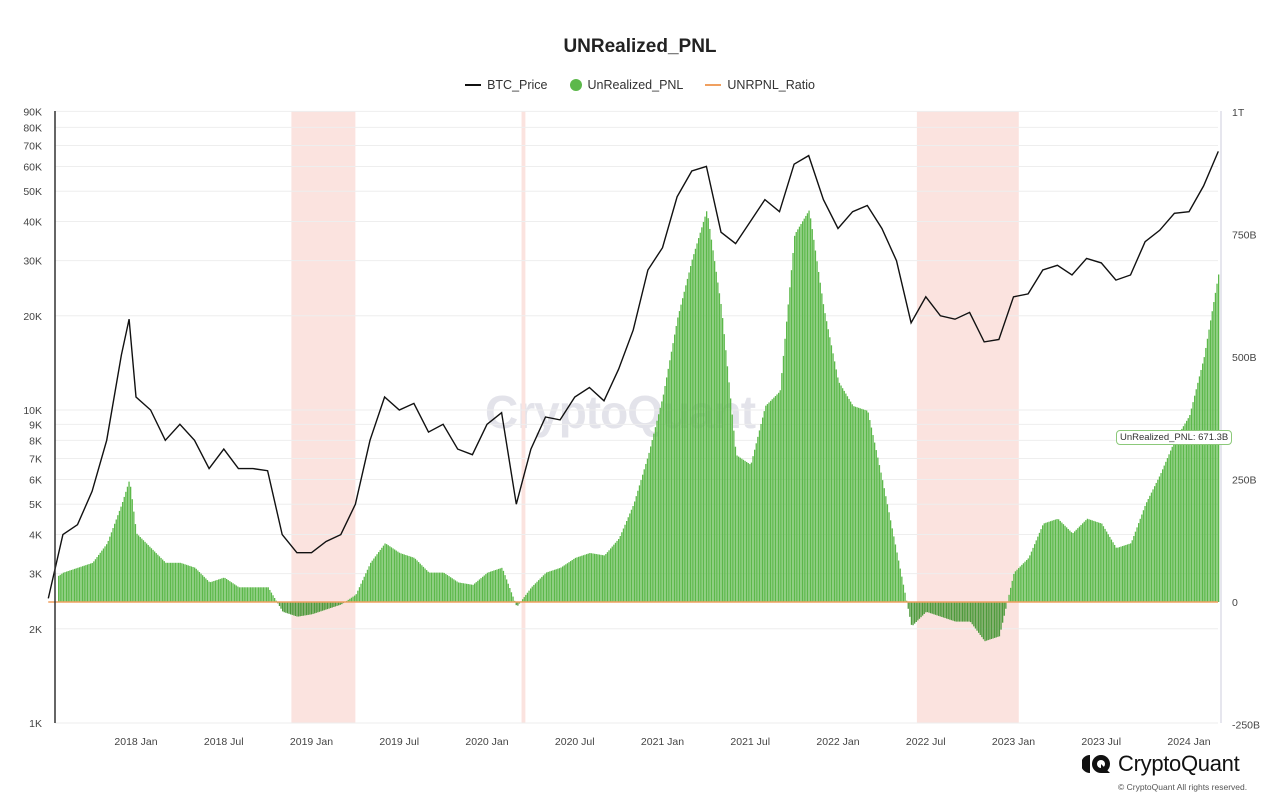 This screenshot has width=1280, height=806. What do you see at coordinates (506, 85) in the screenshot?
I see `legend-item-btc-price: BTC_Price` at bounding box center [506, 85].